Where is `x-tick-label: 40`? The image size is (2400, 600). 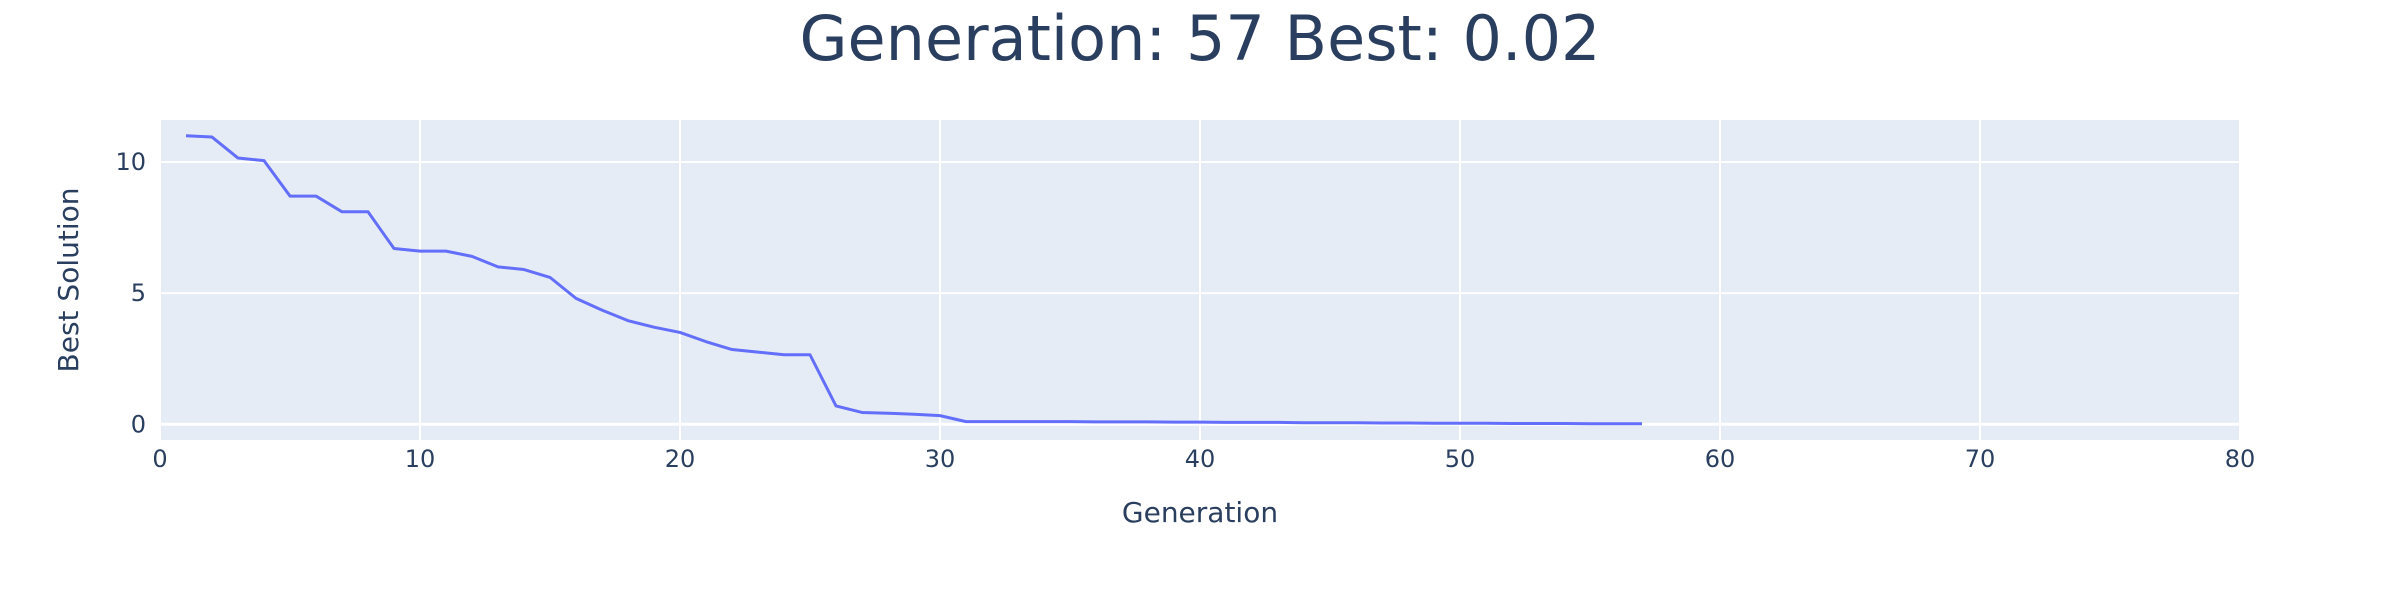 x-tick-label: 40 is located at coordinates (1200, 459).